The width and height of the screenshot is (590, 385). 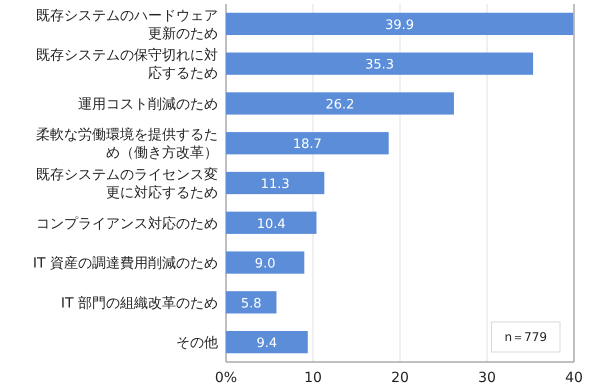 What do you see at coordinates (379, 65) in the screenshot?
I see `data-label: 35.3` at bounding box center [379, 65].